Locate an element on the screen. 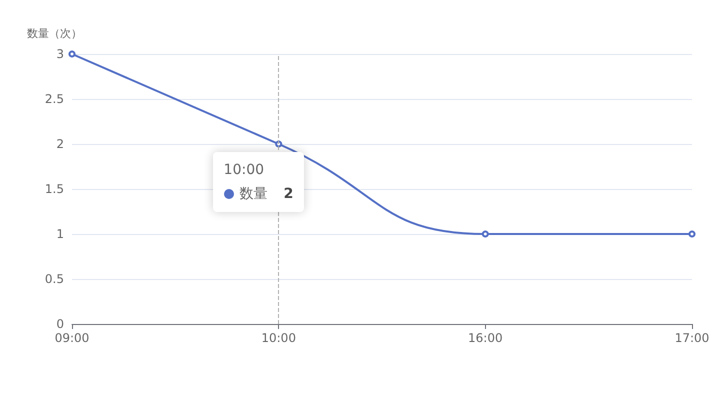 The width and height of the screenshot is (728, 393). y-tick-label: 0 is located at coordinates (60, 324).